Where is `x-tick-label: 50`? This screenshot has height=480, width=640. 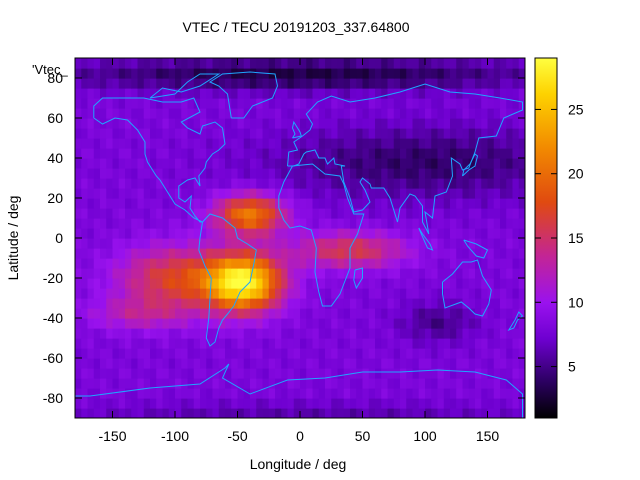
x-tick-label: 50 is located at coordinates (363, 436).